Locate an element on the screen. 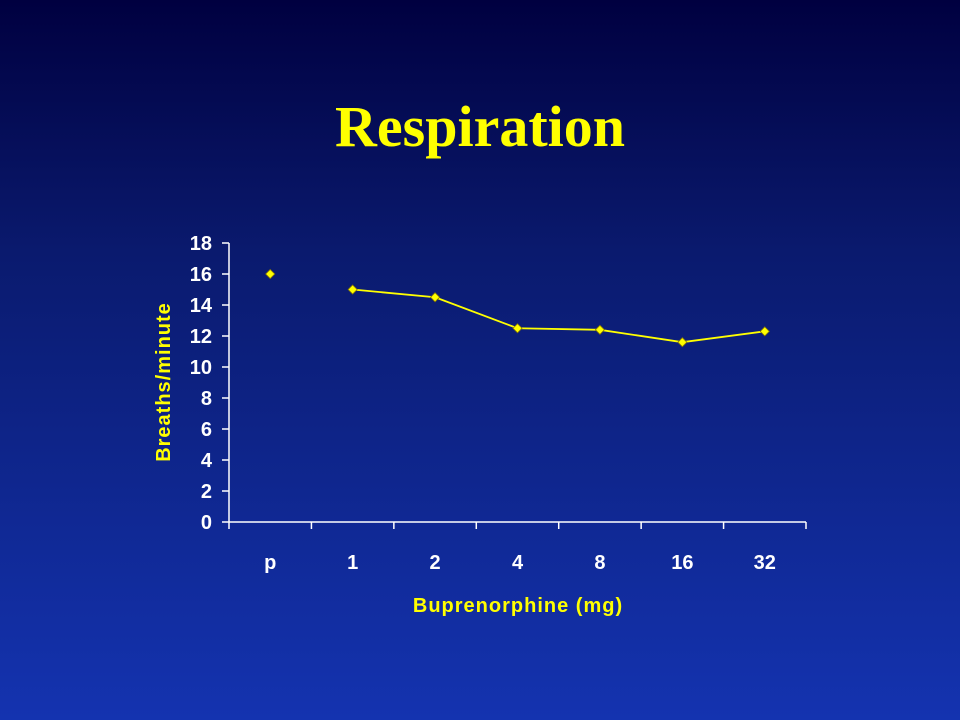 The height and width of the screenshot is (720, 960). x-tick-label: 8 is located at coordinates (599, 563).